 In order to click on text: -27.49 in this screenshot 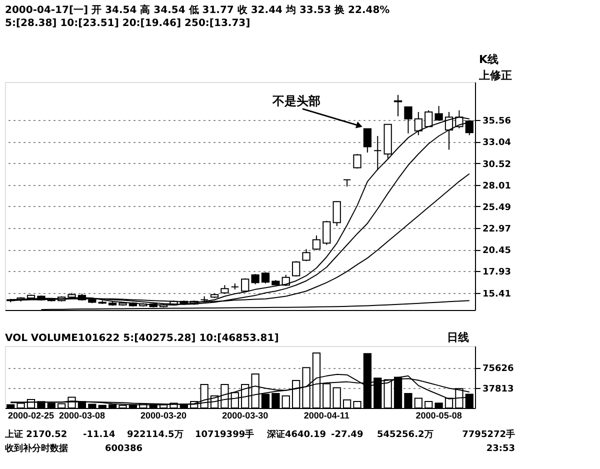, I will do `click(347, 435)`.